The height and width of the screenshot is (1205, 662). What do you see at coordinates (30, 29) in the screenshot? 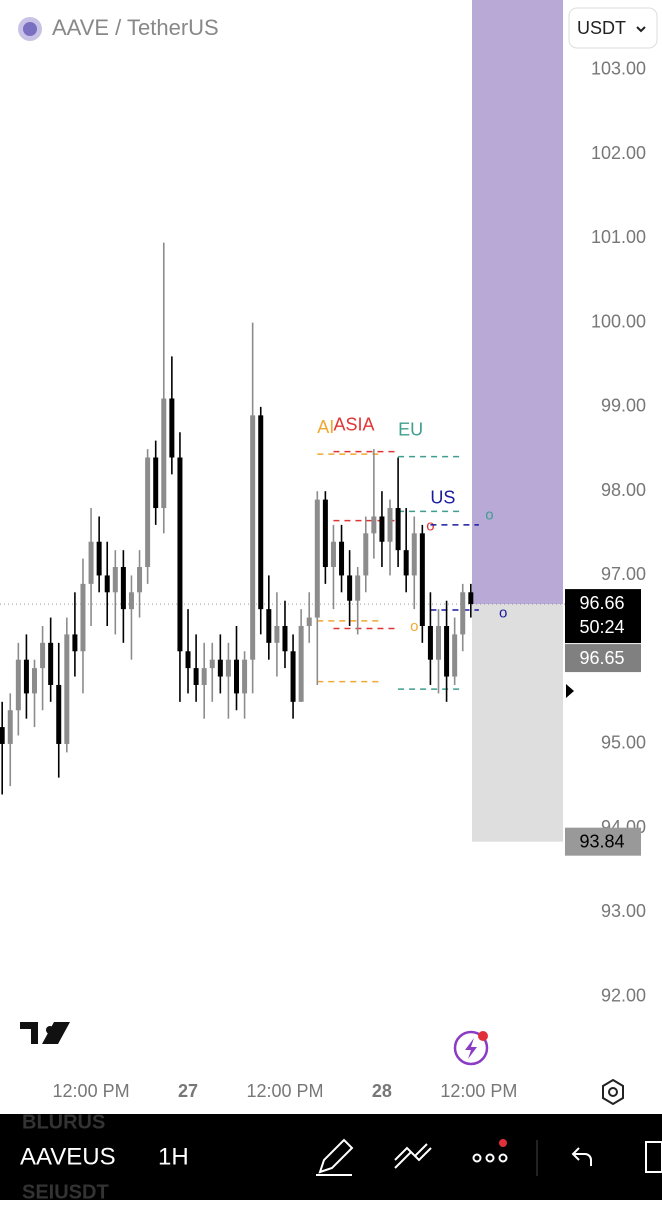
I see `symbol-icon-inner` at bounding box center [30, 29].